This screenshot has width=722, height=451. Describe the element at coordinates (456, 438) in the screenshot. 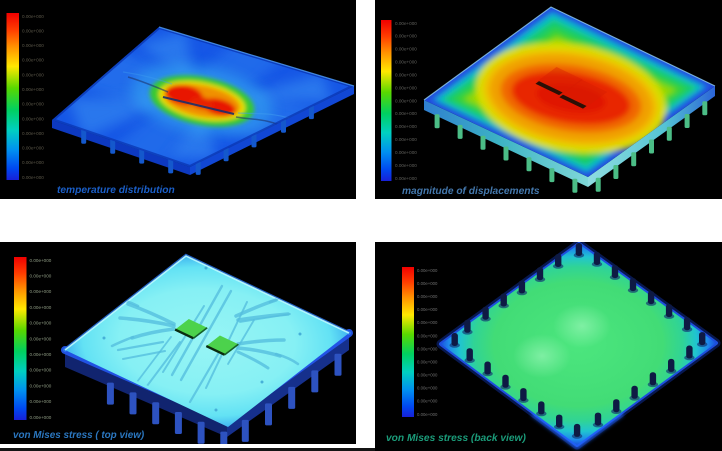

I see `svg-text: von Mises stress (back view)` at that location.